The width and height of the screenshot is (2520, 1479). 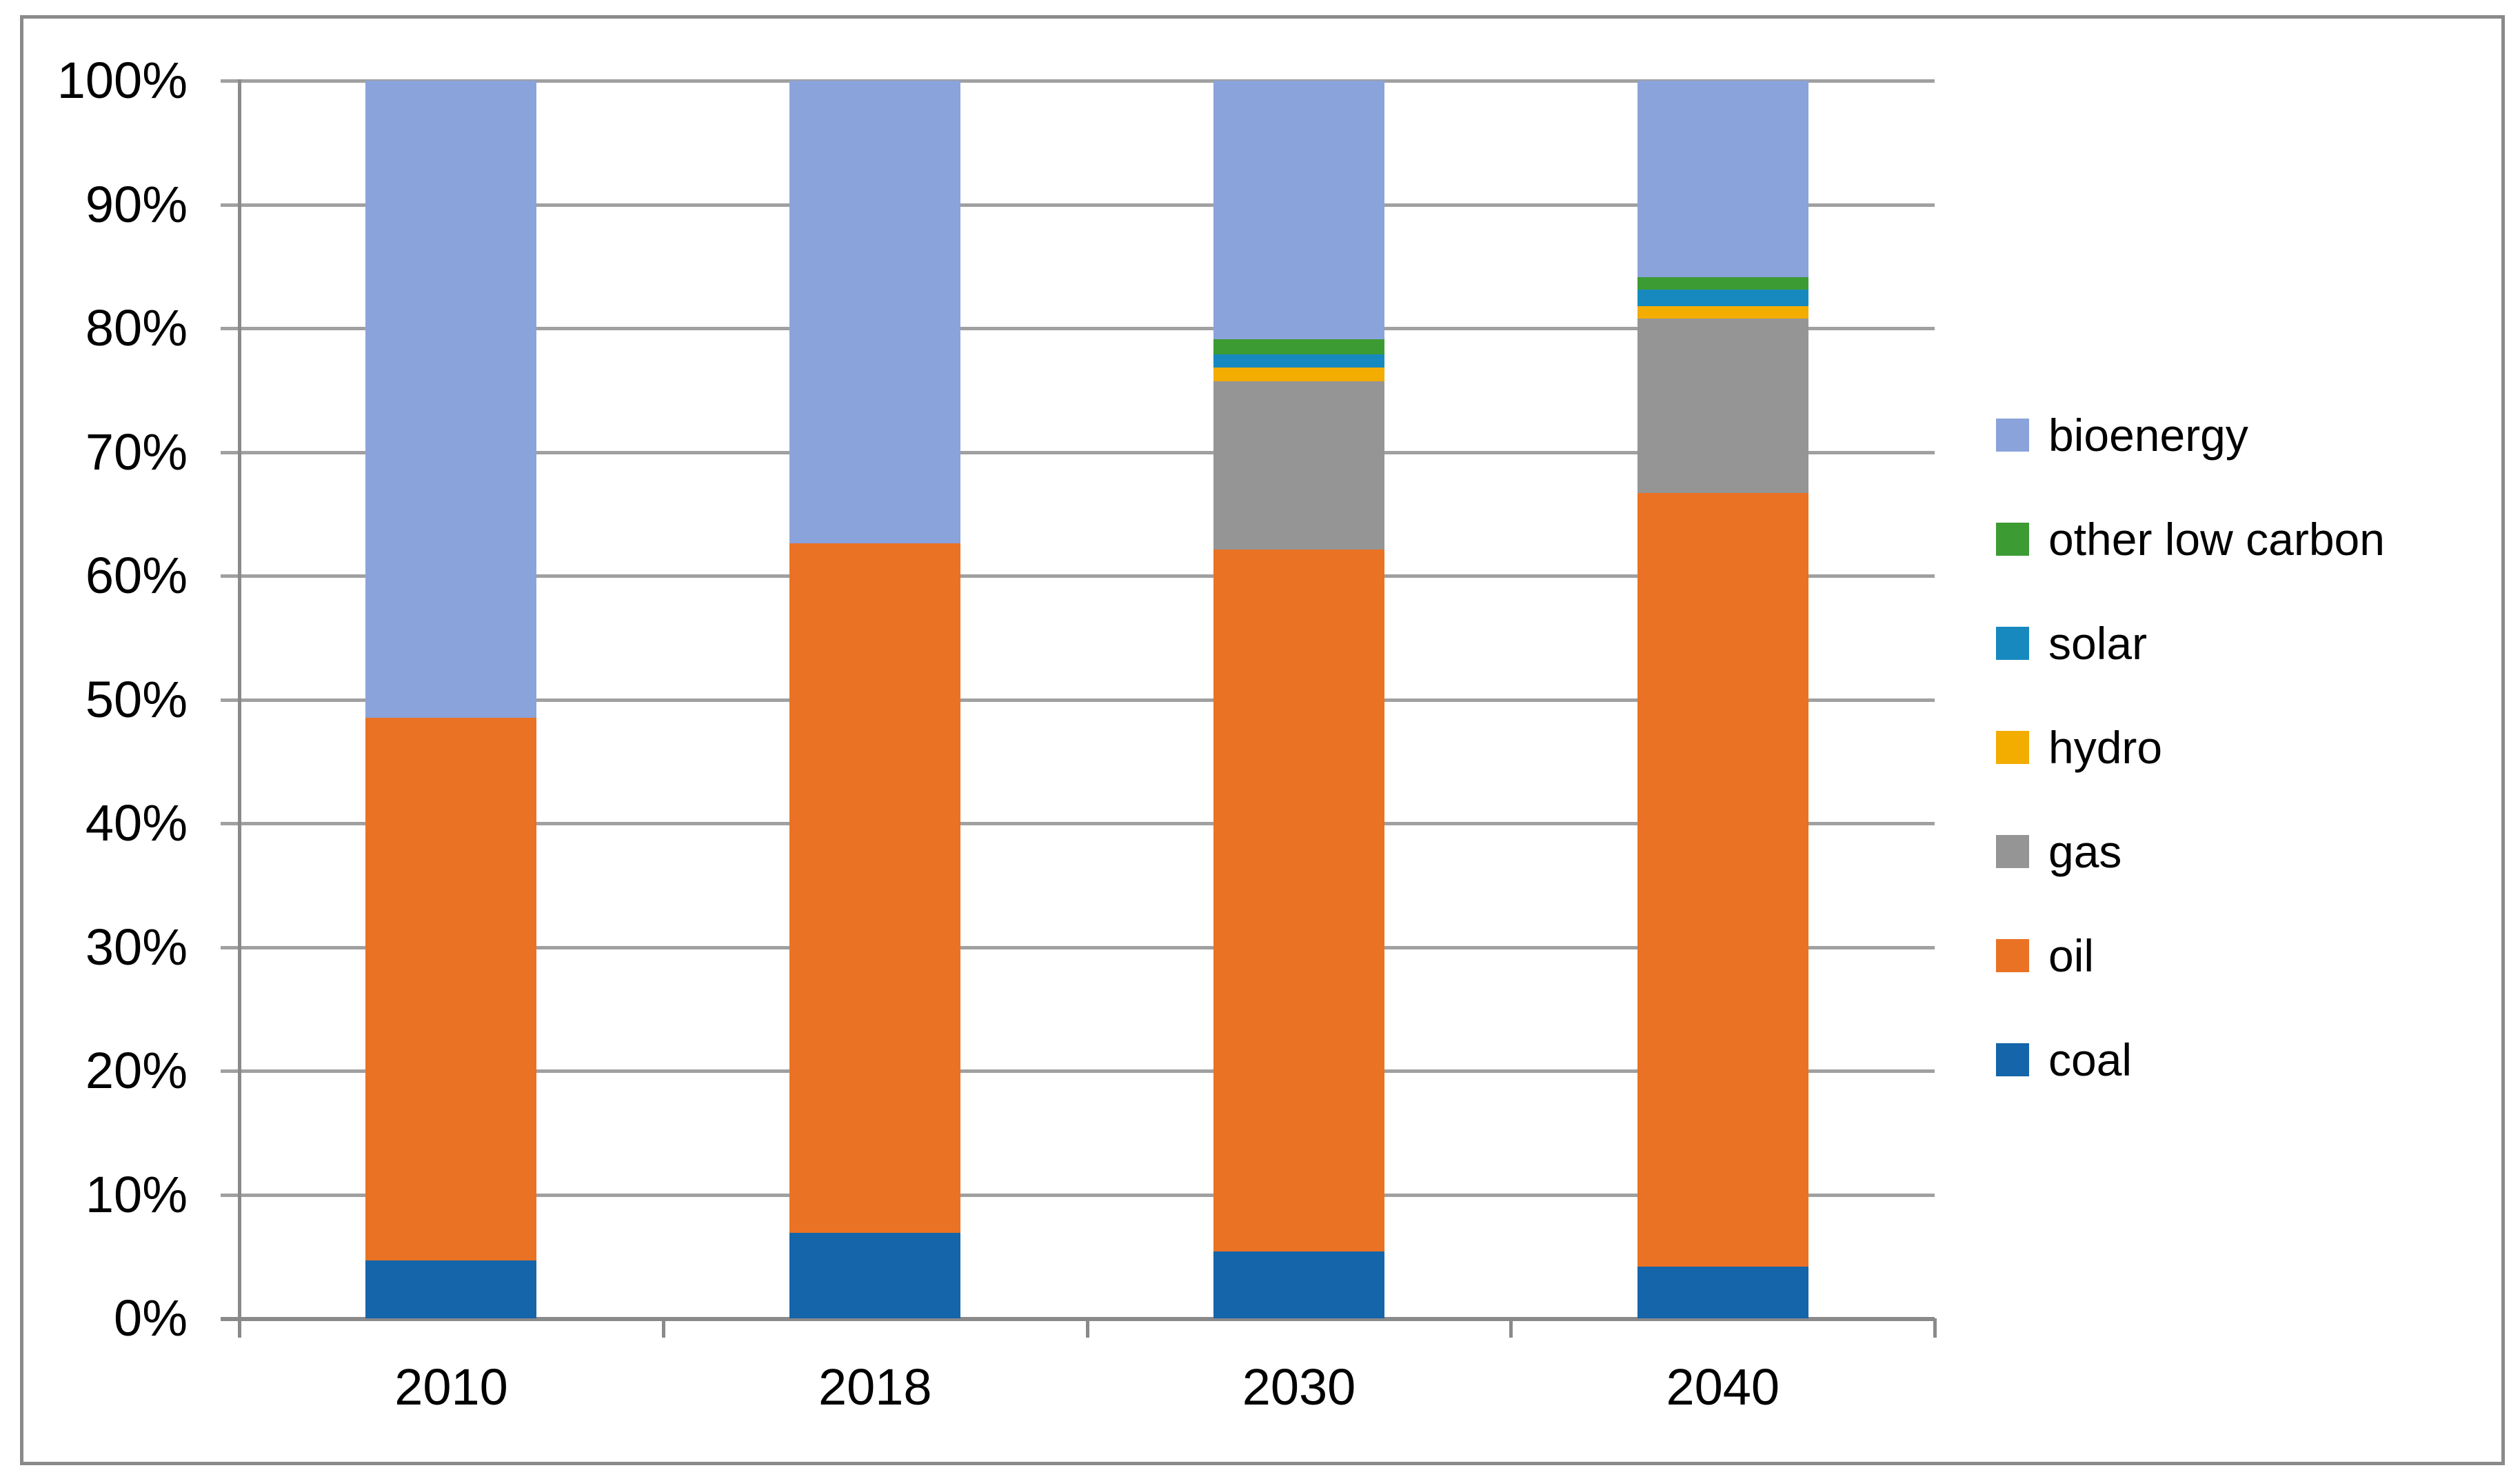 I want to click on legend-item-gas: gas, so click(x=2058, y=851).